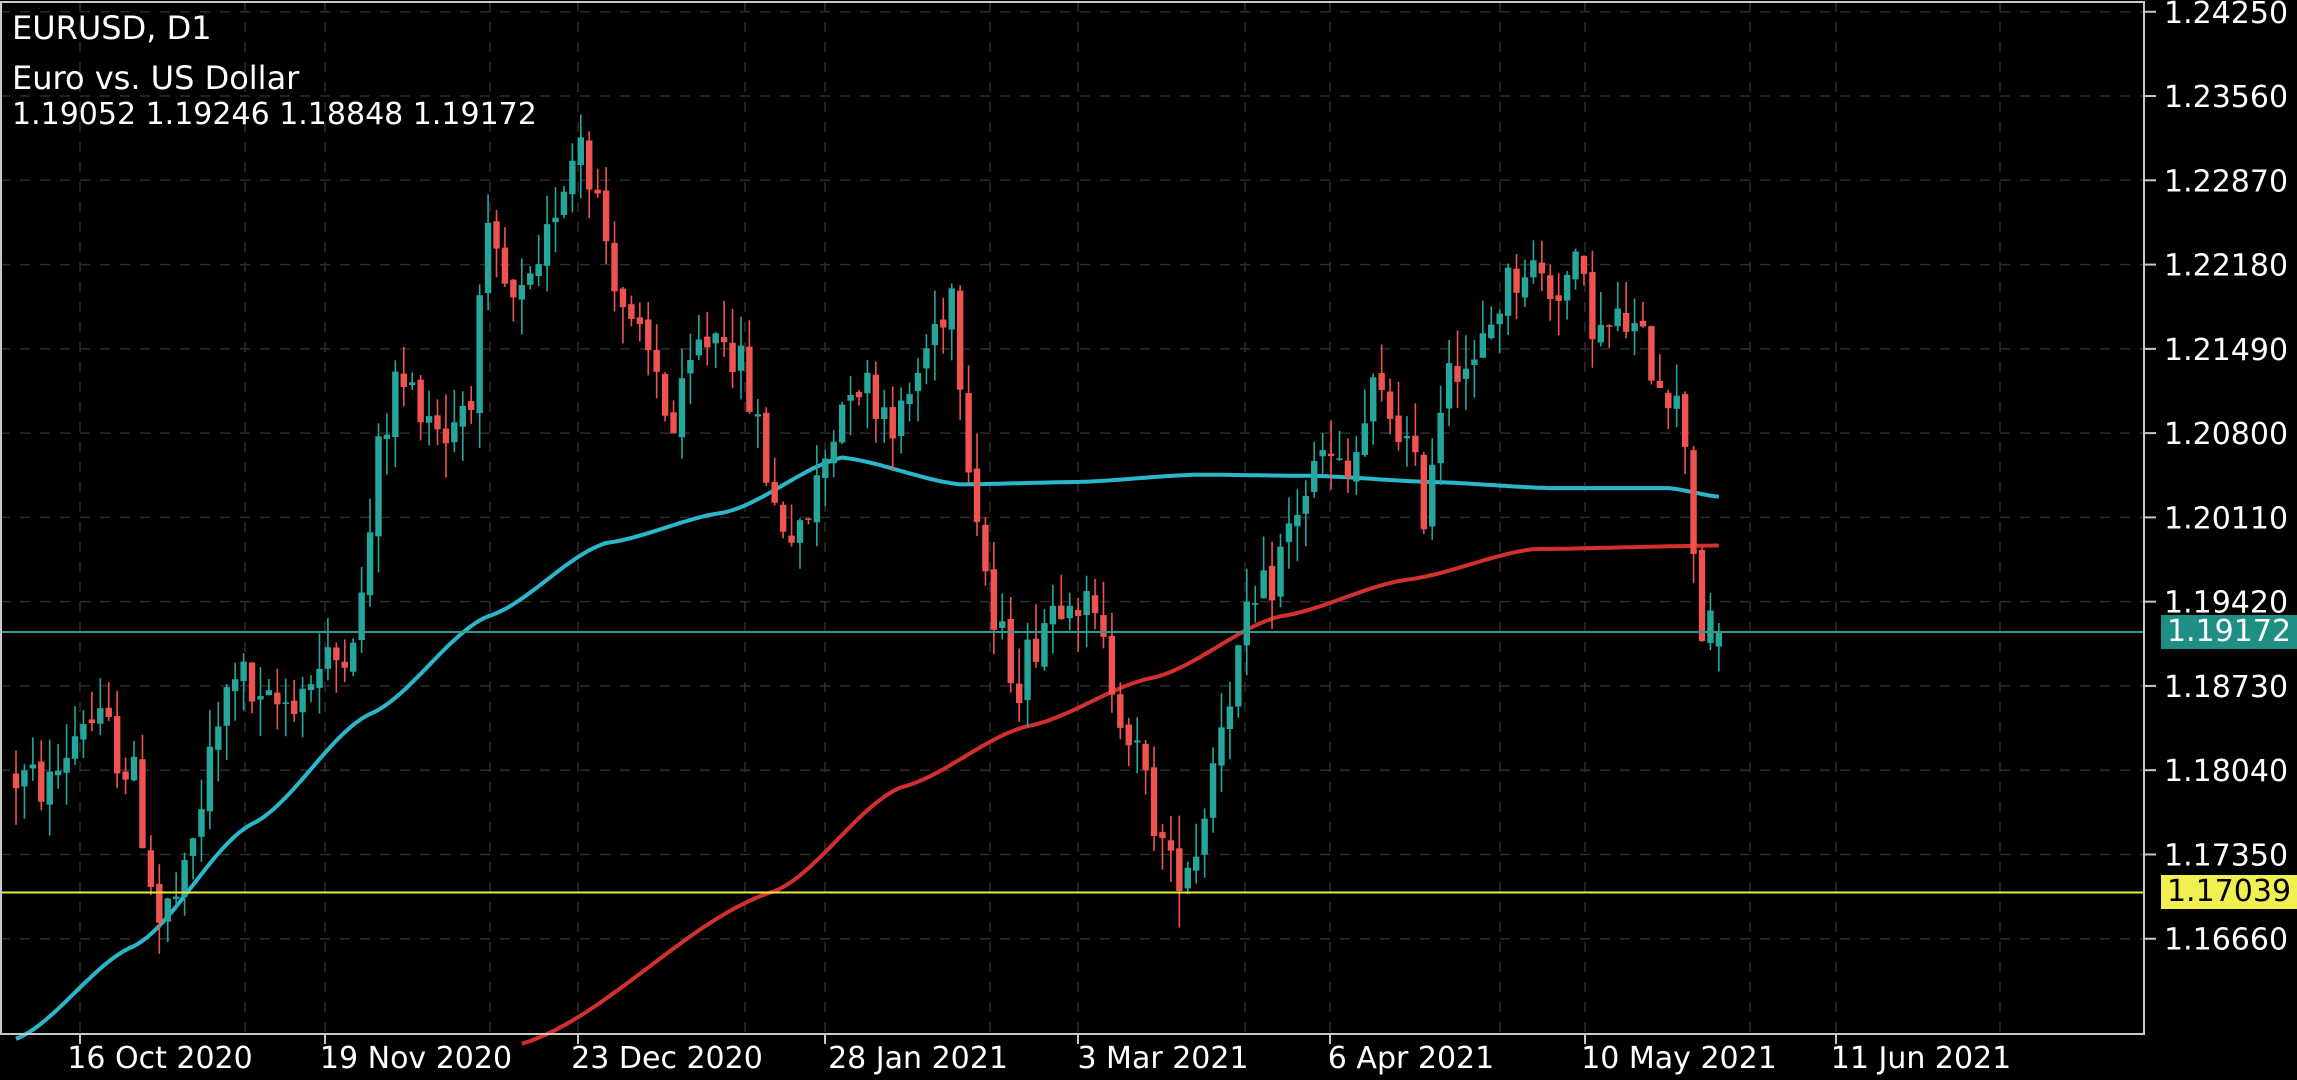 This screenshot has height=1080, width=2297. What do you see at coordinates (2229, 892) in the screenshot?
I see `level-price-label: 1.17039` at bounding box center [2229, 892].